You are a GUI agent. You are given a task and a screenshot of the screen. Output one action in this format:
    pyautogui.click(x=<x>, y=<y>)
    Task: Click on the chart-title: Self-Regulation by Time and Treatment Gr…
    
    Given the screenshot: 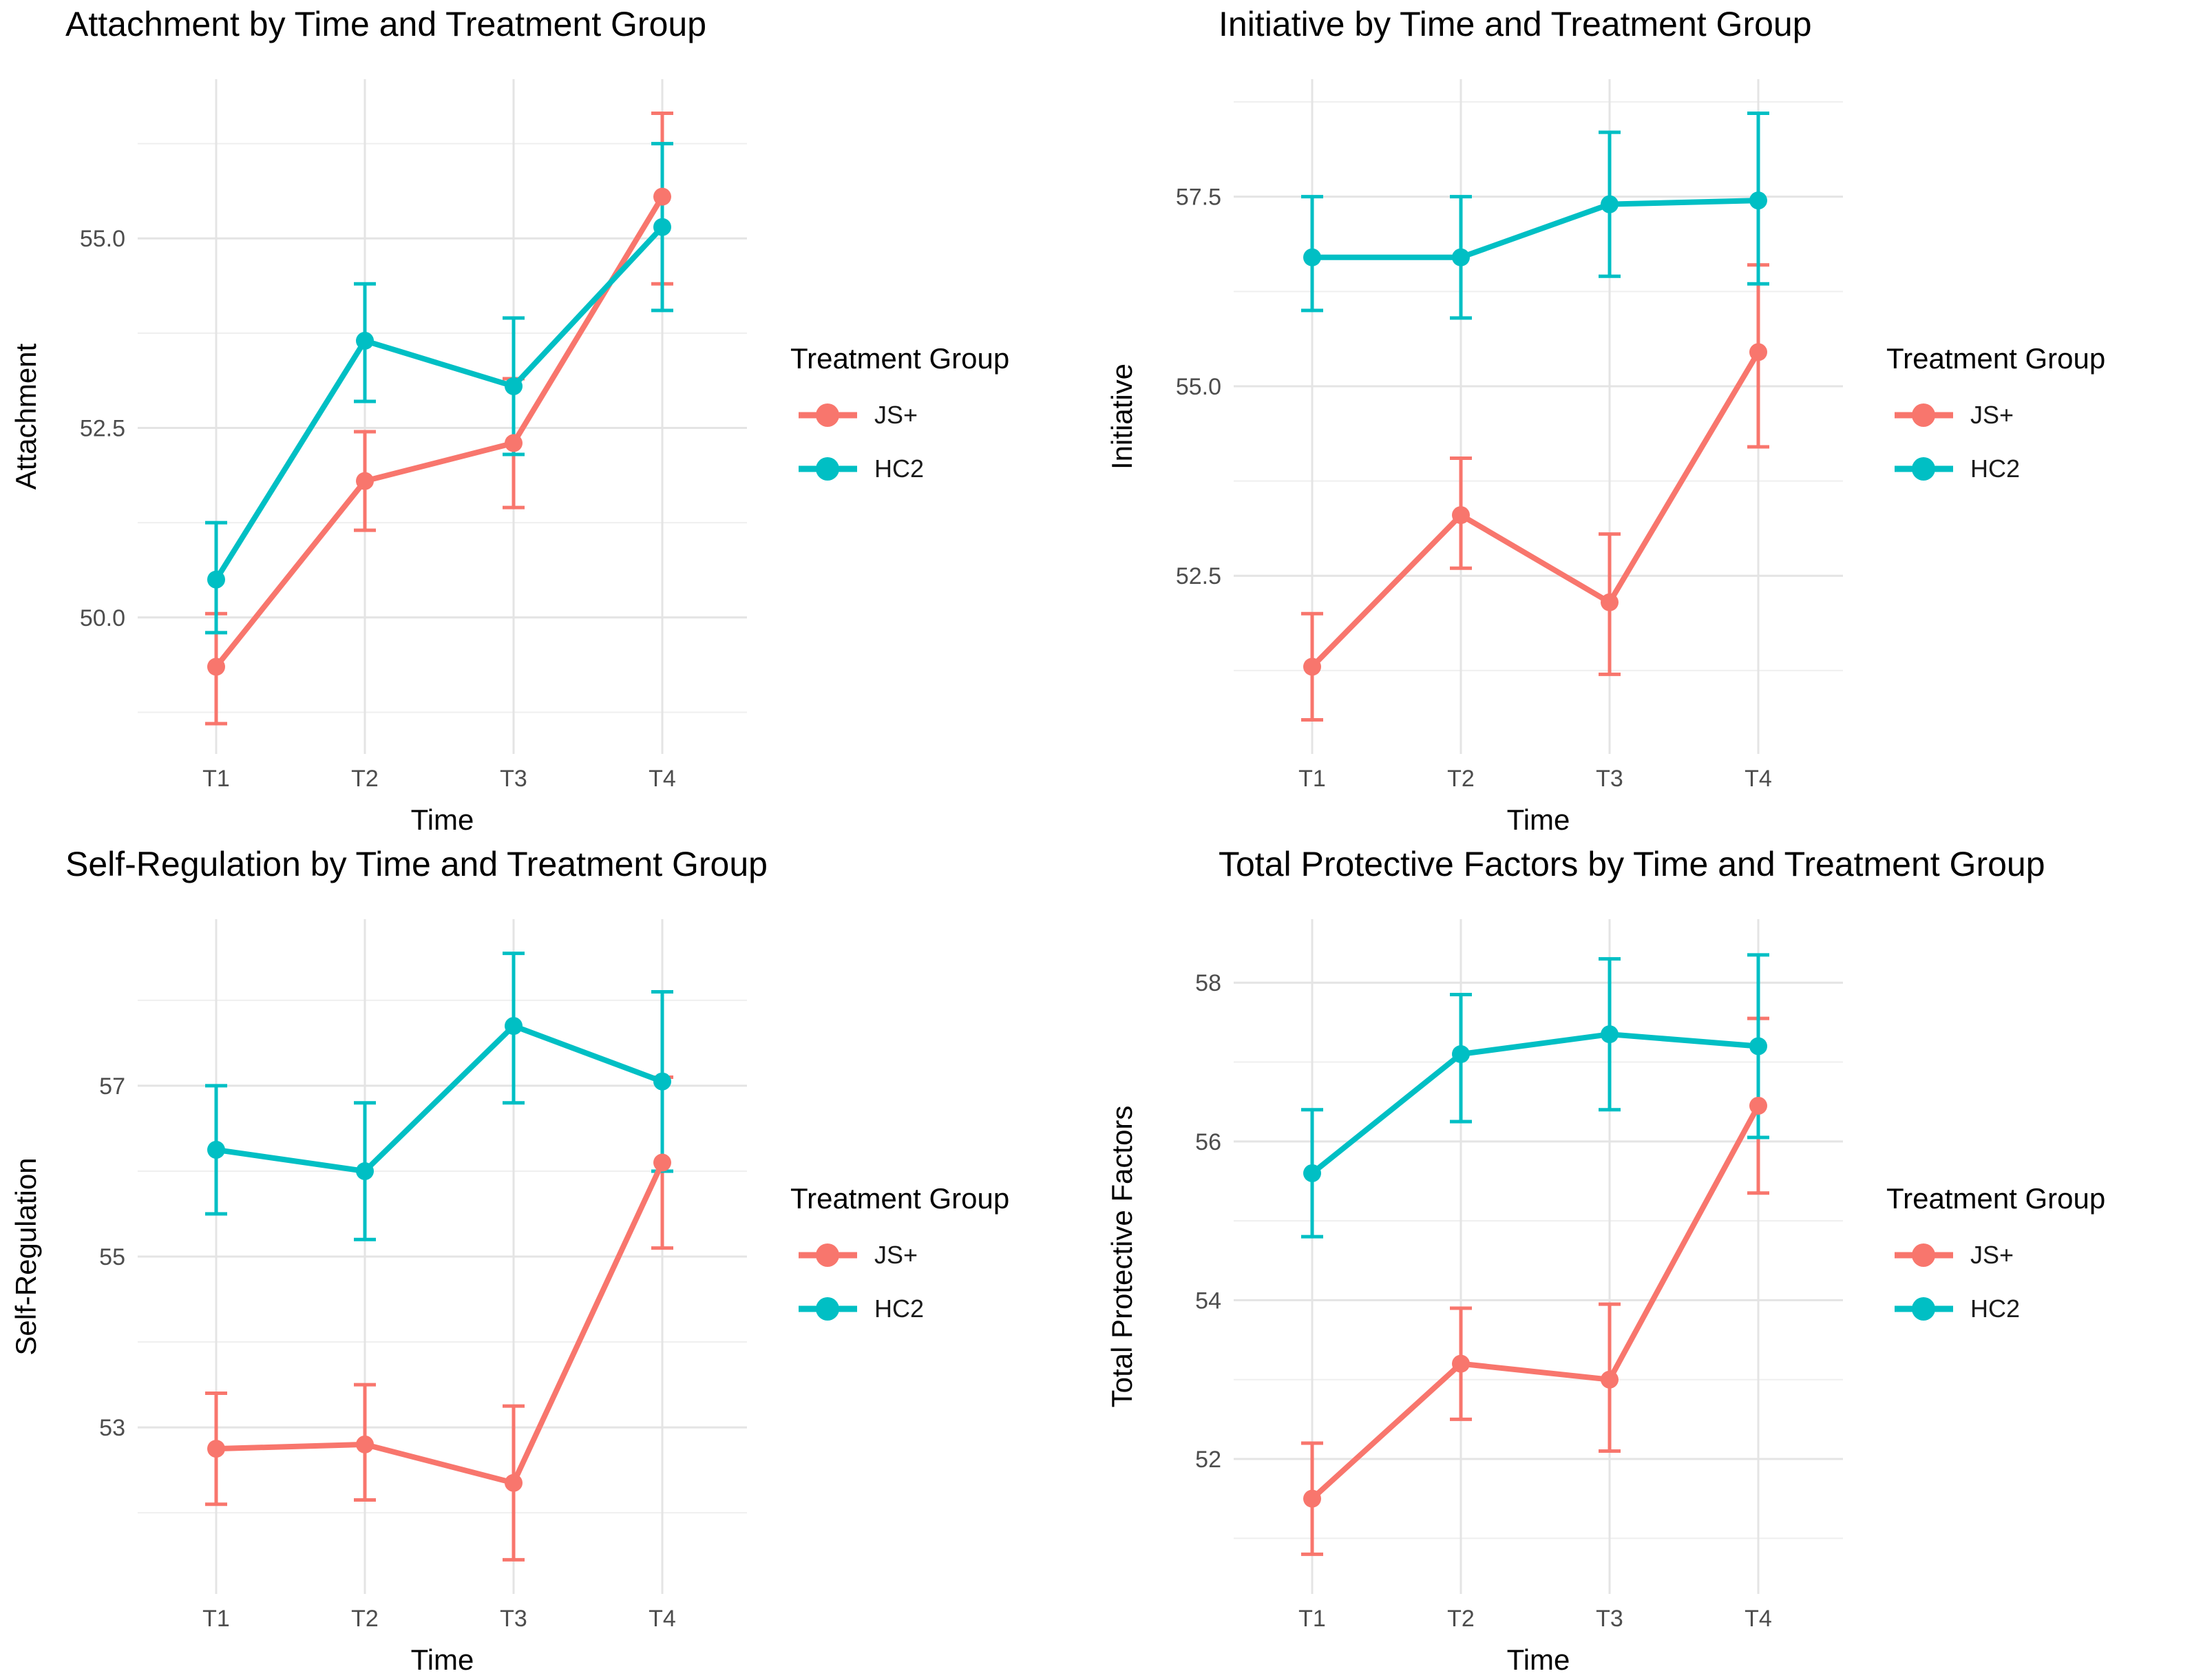 What is the action you would take?
    pyautogui.click(x=416, y=864)
    